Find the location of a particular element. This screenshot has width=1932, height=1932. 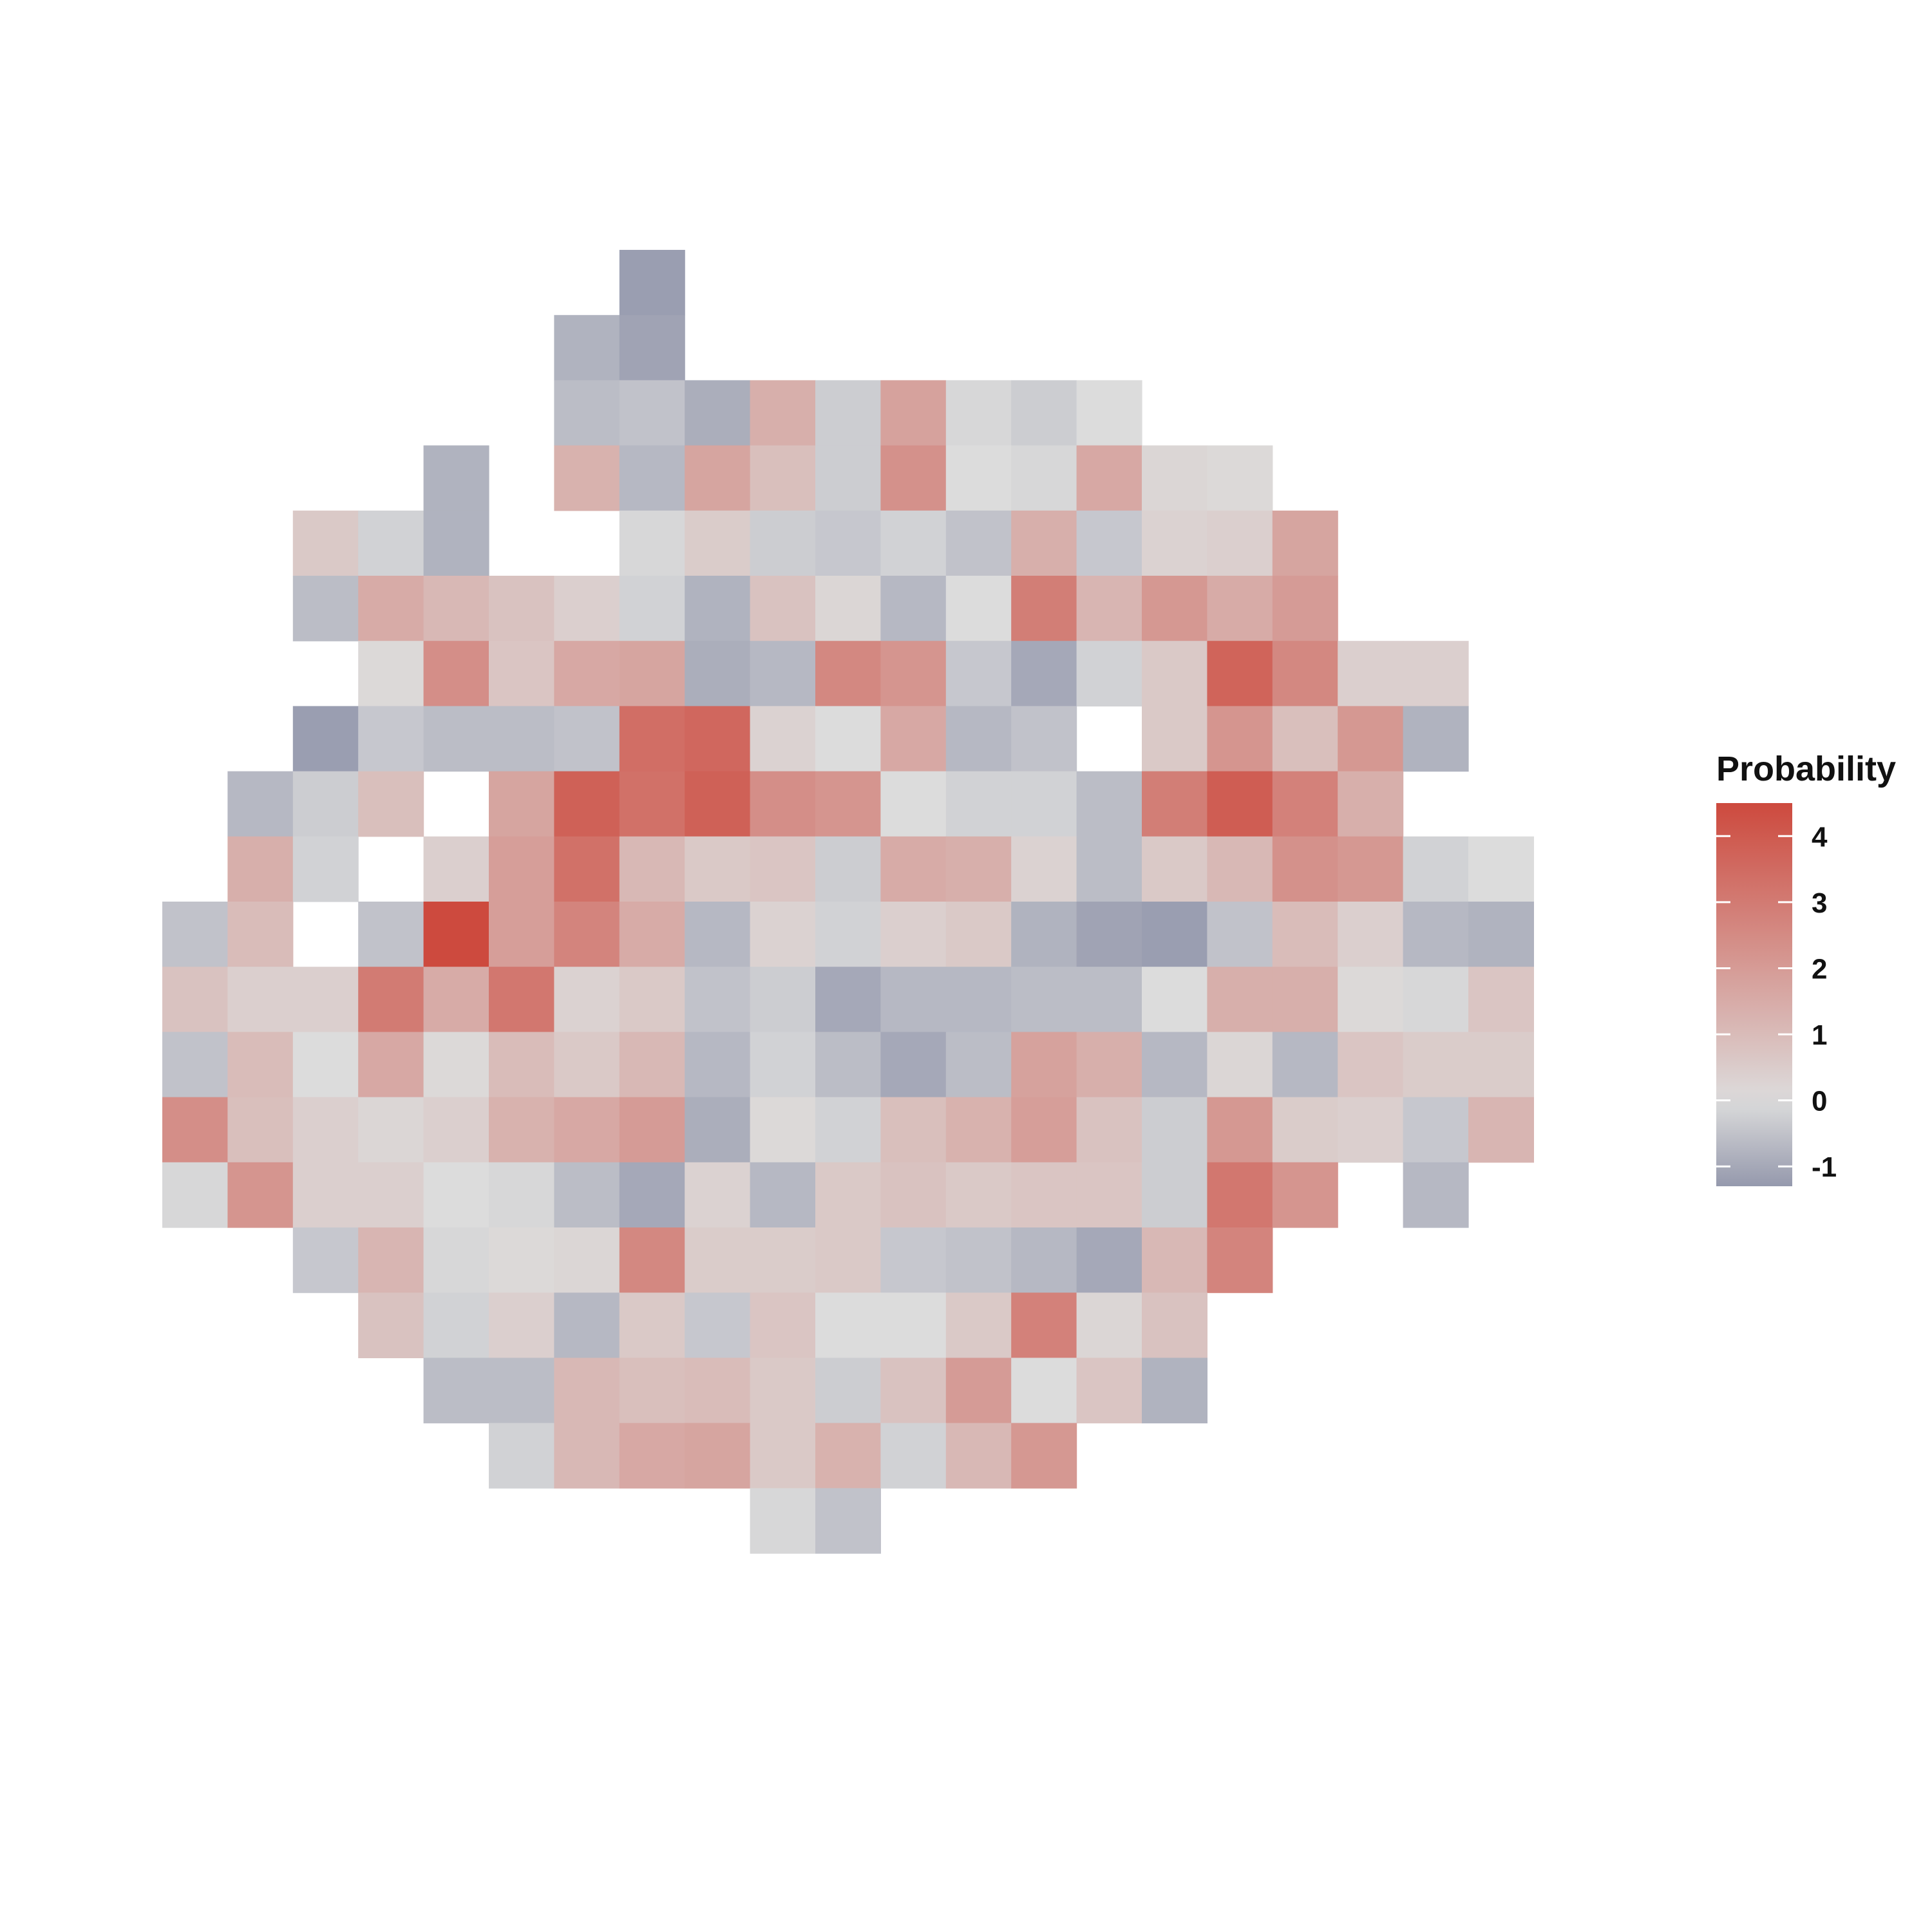

legend-colorbar is located at coordinates (1754, 995).